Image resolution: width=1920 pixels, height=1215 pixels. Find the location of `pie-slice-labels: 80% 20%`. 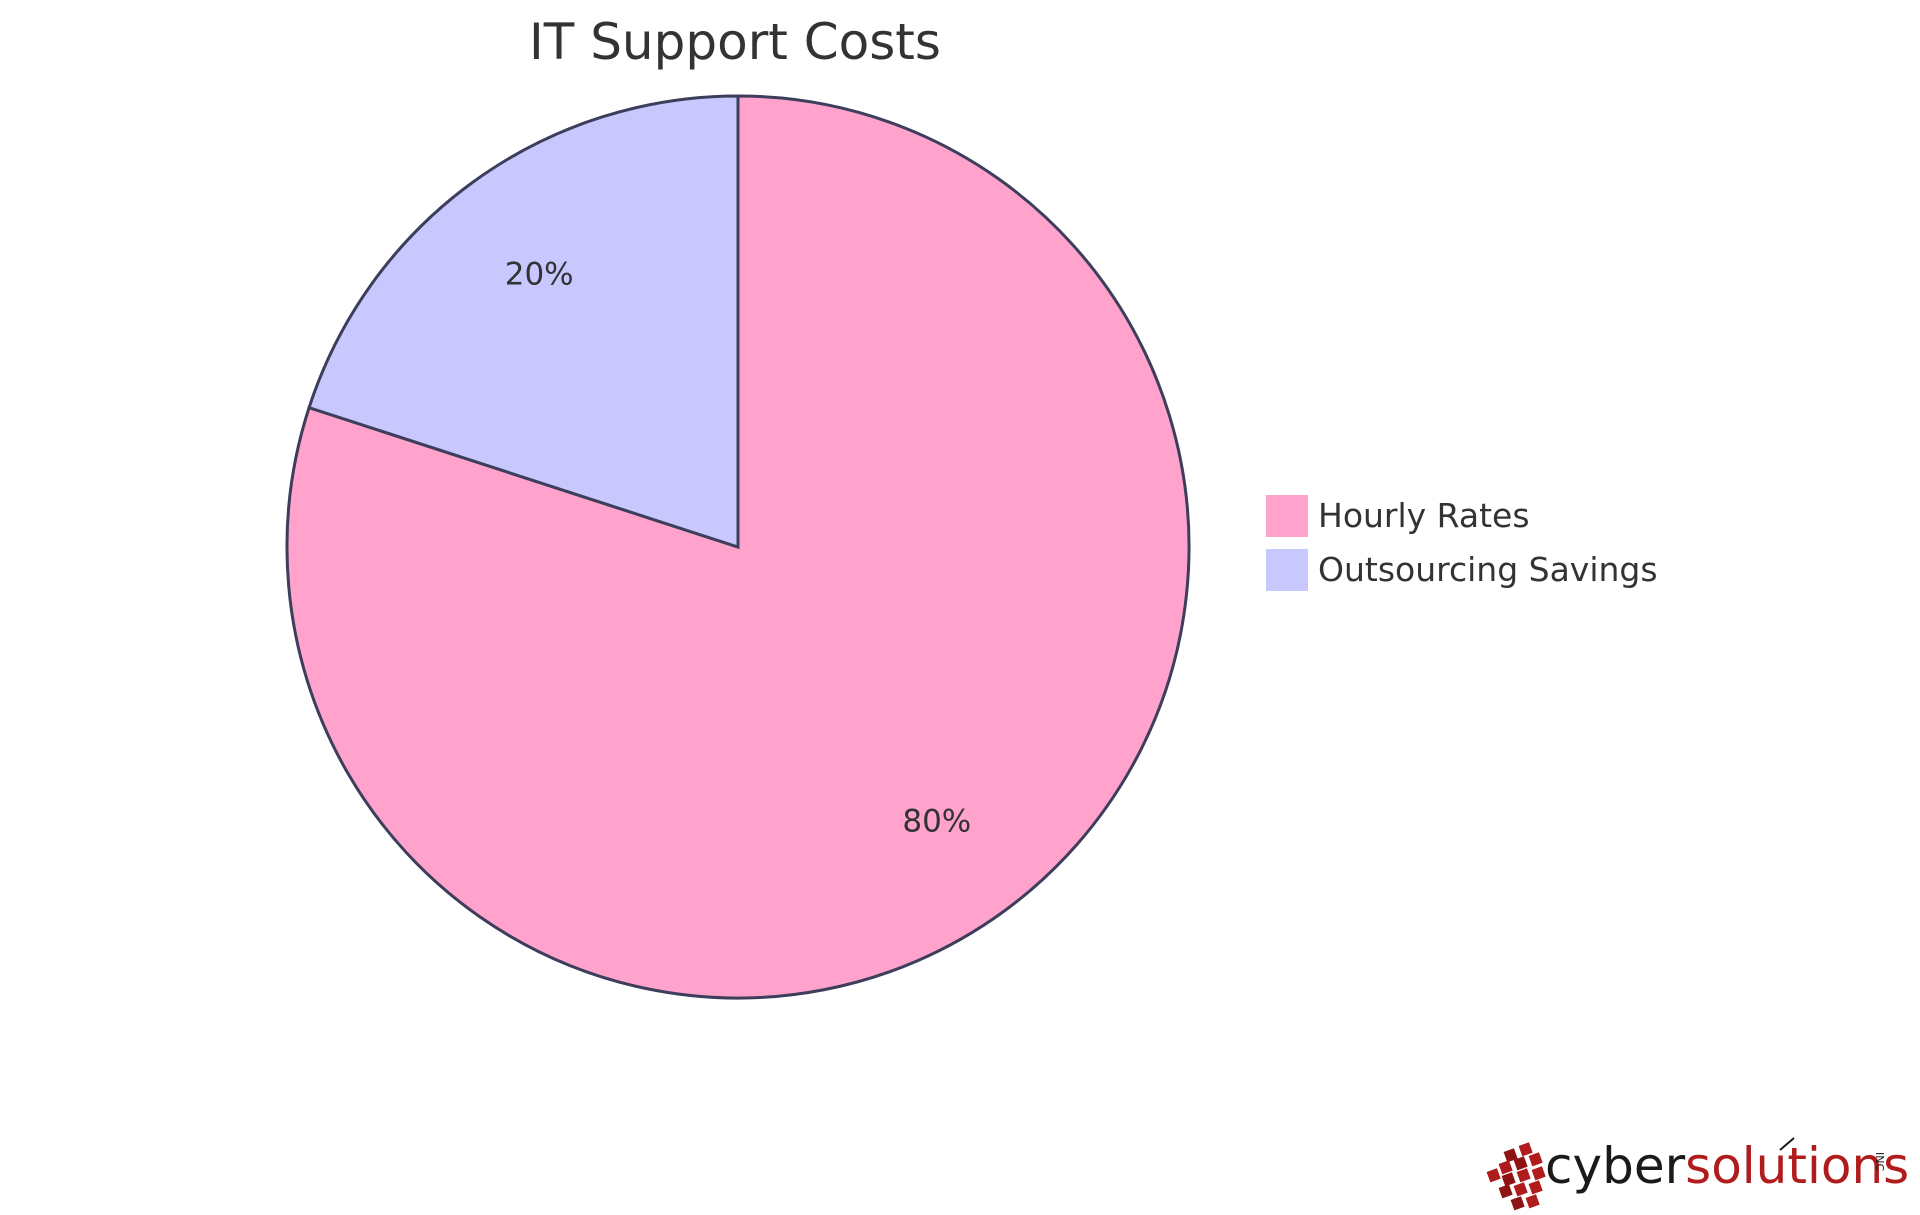

pie-slice-labels: 80% 20% is located at coordinates (738, 547).